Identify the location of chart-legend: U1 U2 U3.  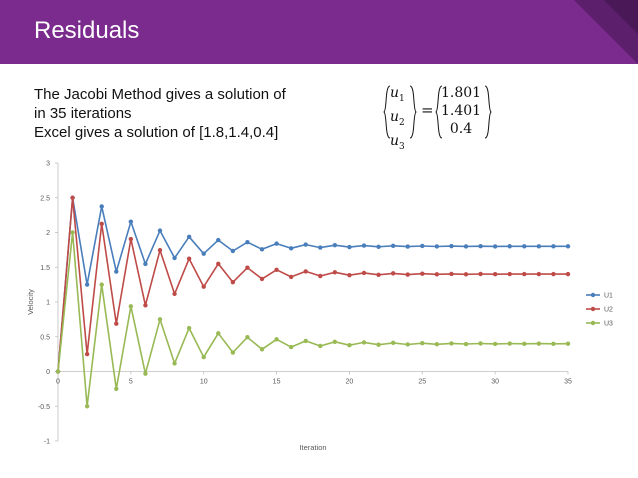
(599, 310).